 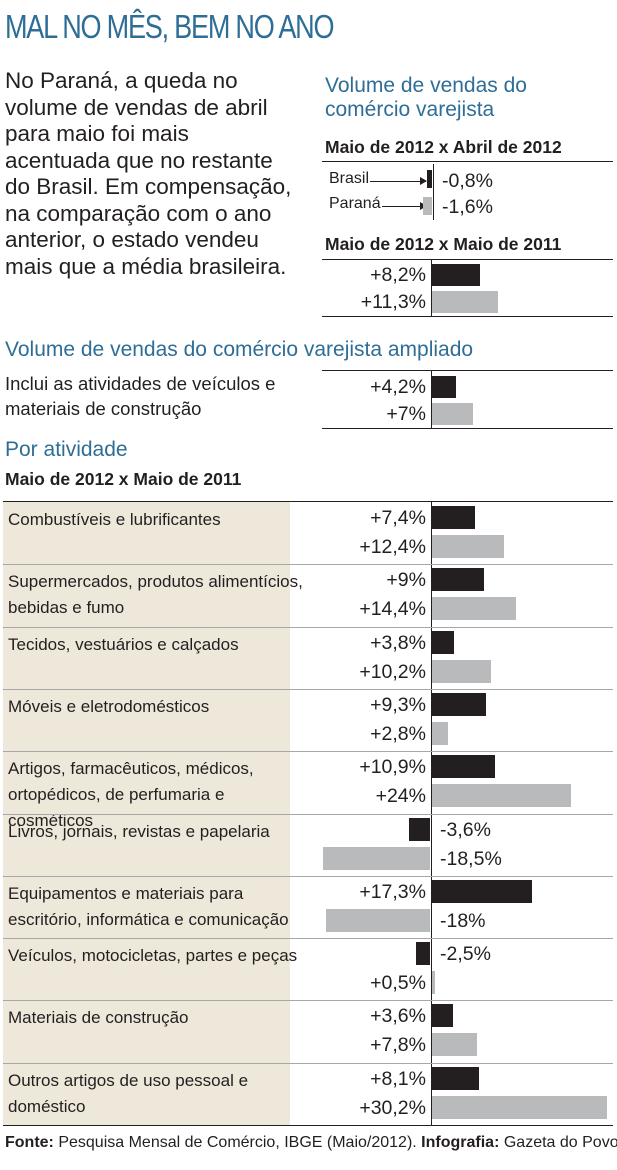 What do you see at coordinates (465, 830) in the screenshot?
I see `activity-value-brasil: -3,6%` at bounding box center [465, 830].